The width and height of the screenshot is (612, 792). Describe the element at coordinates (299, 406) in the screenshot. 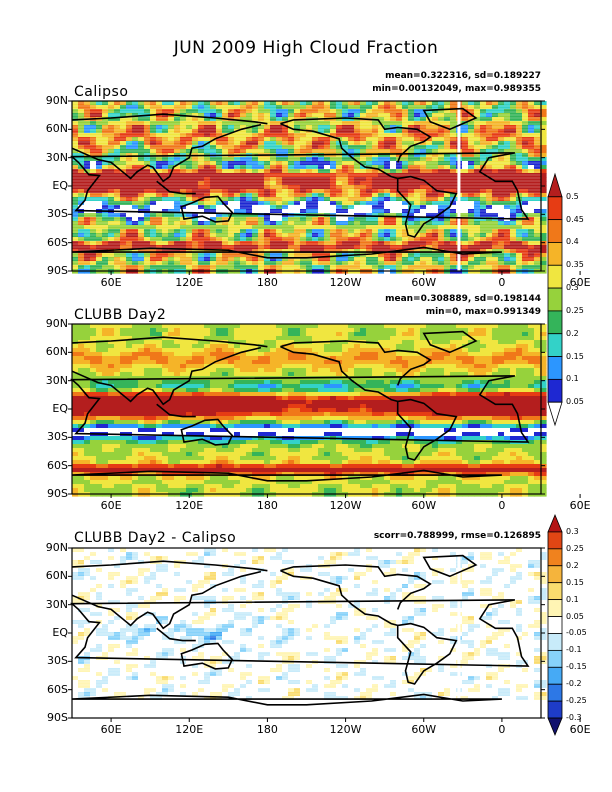

I see `panel-2-coastlines` at that location.